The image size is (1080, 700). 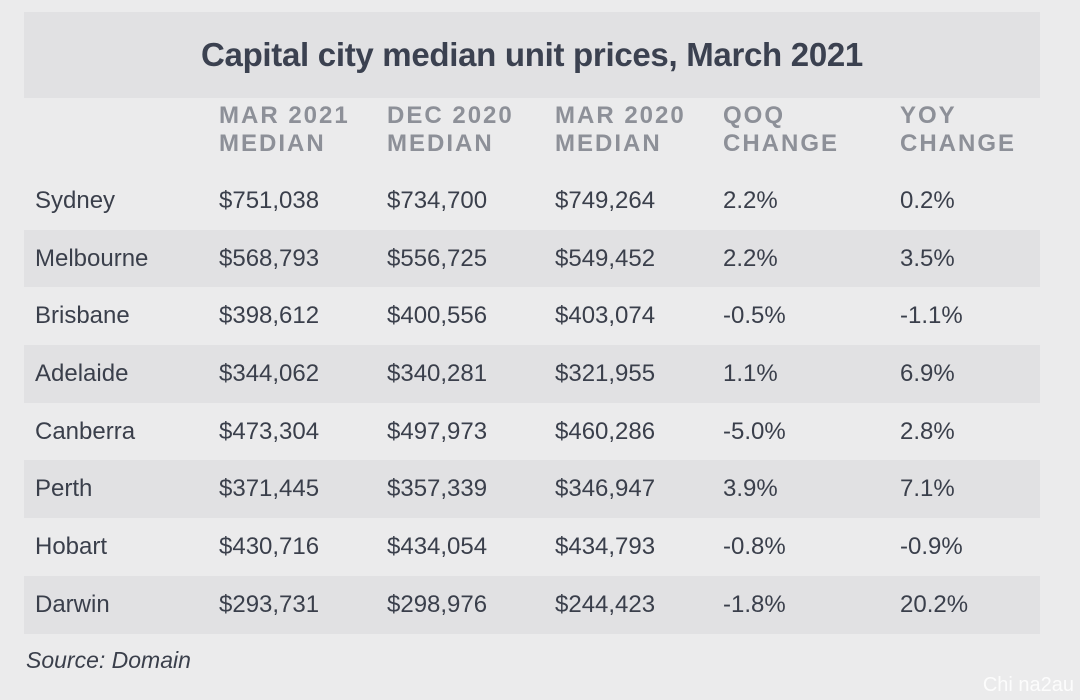 I want to click on city-name: Darwin, so click(x=72, y=604).